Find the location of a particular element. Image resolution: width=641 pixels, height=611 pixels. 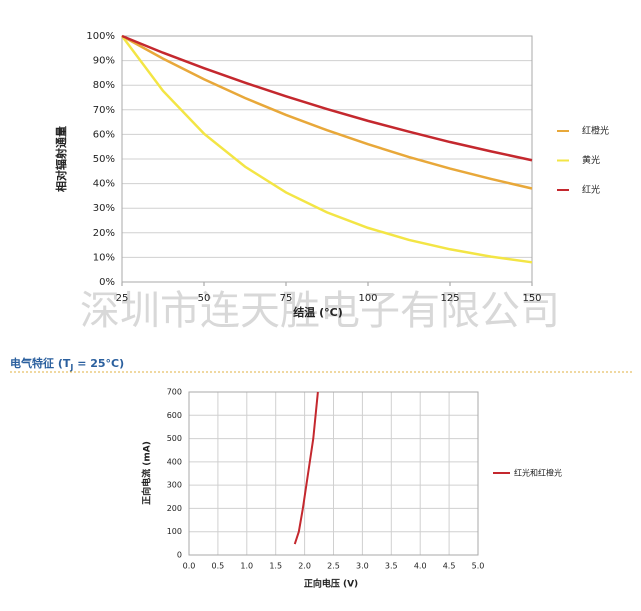

legend-label: 红光和红橙光 is located at coordinates (538, 473).